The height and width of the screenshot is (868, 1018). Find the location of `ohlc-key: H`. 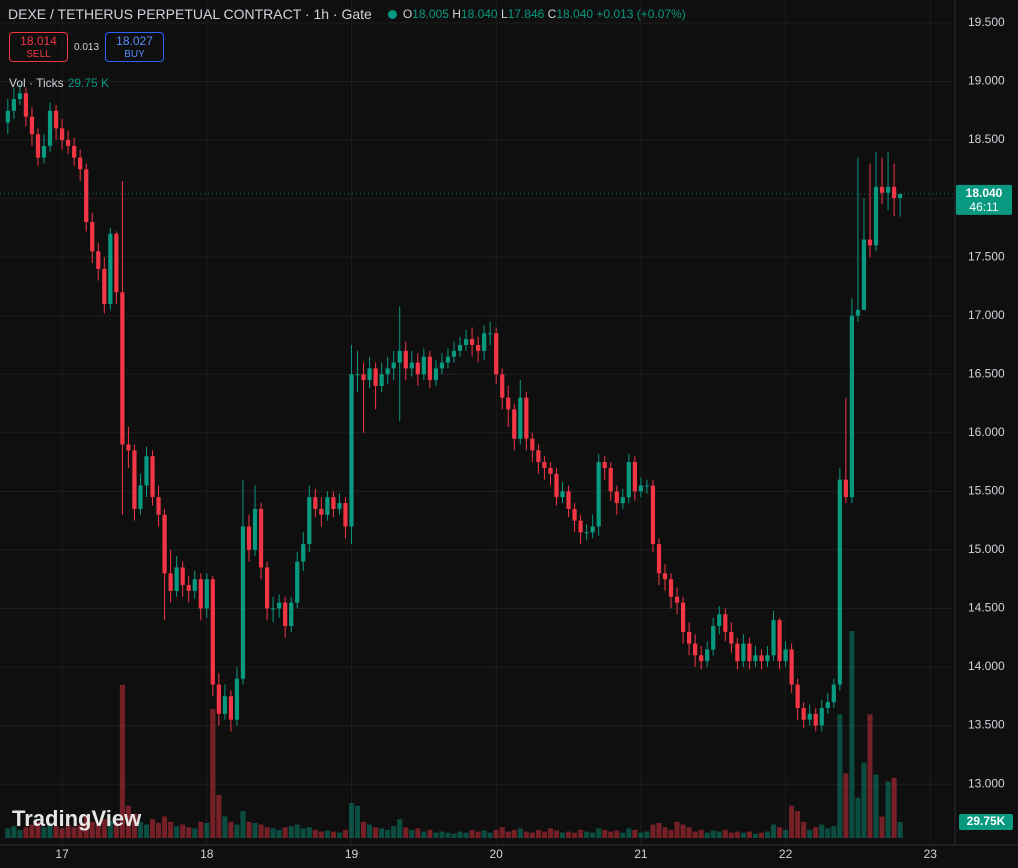

ohlc-key: H is located at coordinates (456, 14).